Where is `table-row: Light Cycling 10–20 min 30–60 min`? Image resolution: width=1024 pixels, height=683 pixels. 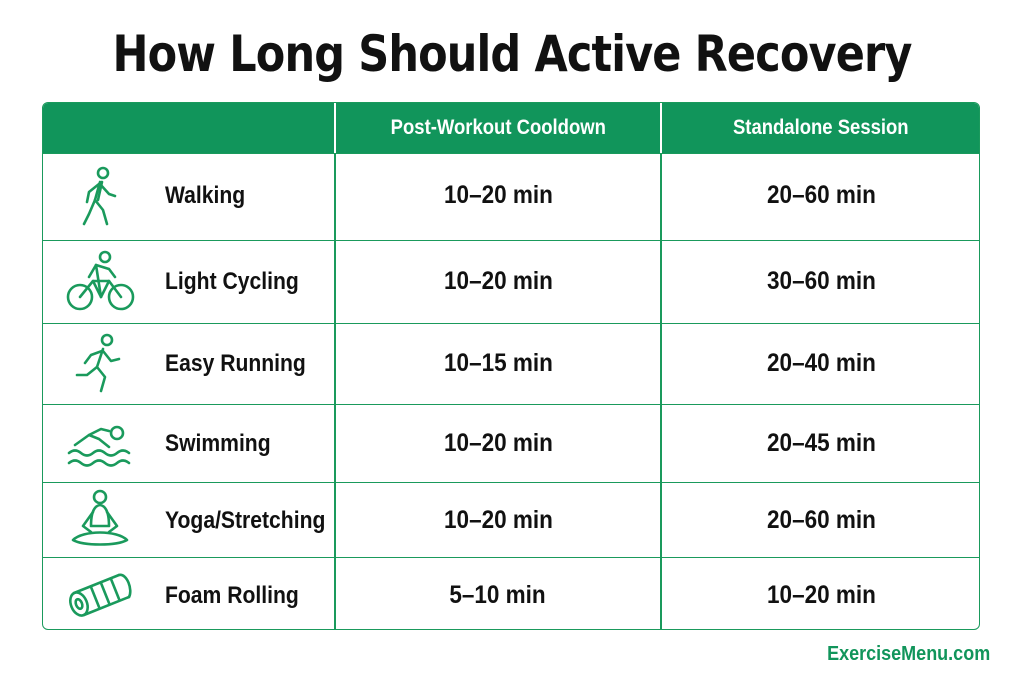
table-row: Light Cycling 10–20 min 30–60 min is located at coordinates (511, 281).